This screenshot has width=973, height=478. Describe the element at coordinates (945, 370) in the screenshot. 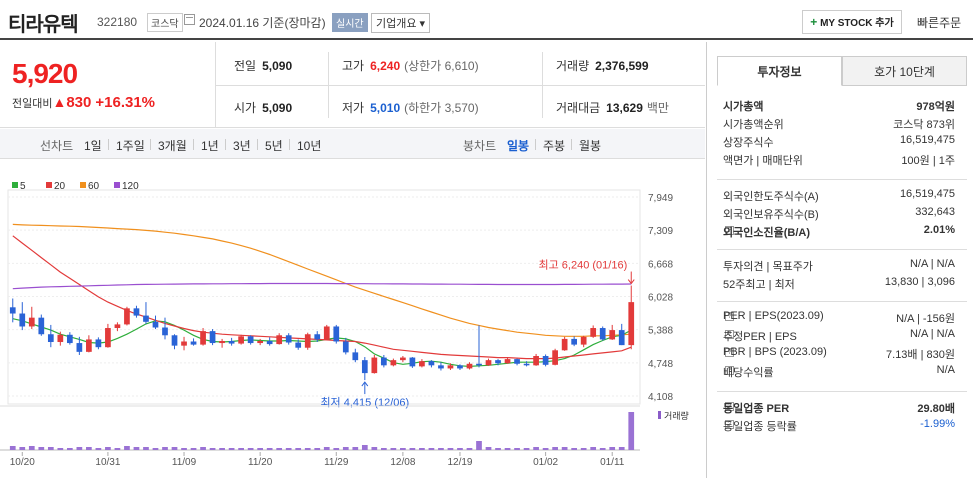

I see `info-row-value: N/A` at that location.